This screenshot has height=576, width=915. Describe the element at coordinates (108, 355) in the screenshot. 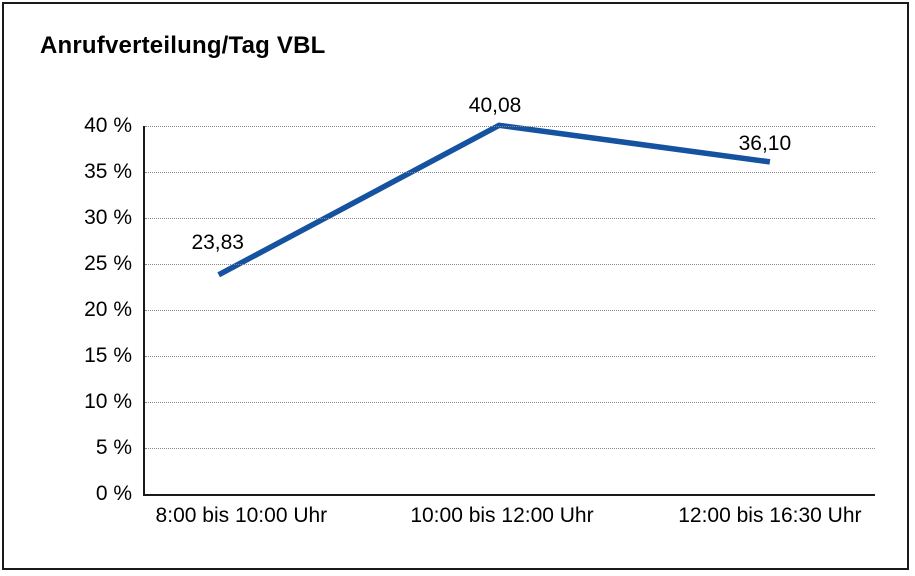

I see `y-axis-tick-label: 15 %` at that location.